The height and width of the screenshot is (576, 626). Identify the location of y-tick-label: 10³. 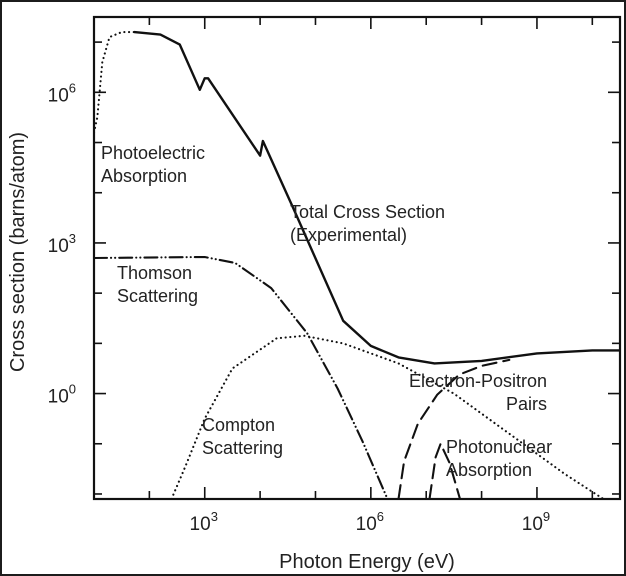
(62, 244).